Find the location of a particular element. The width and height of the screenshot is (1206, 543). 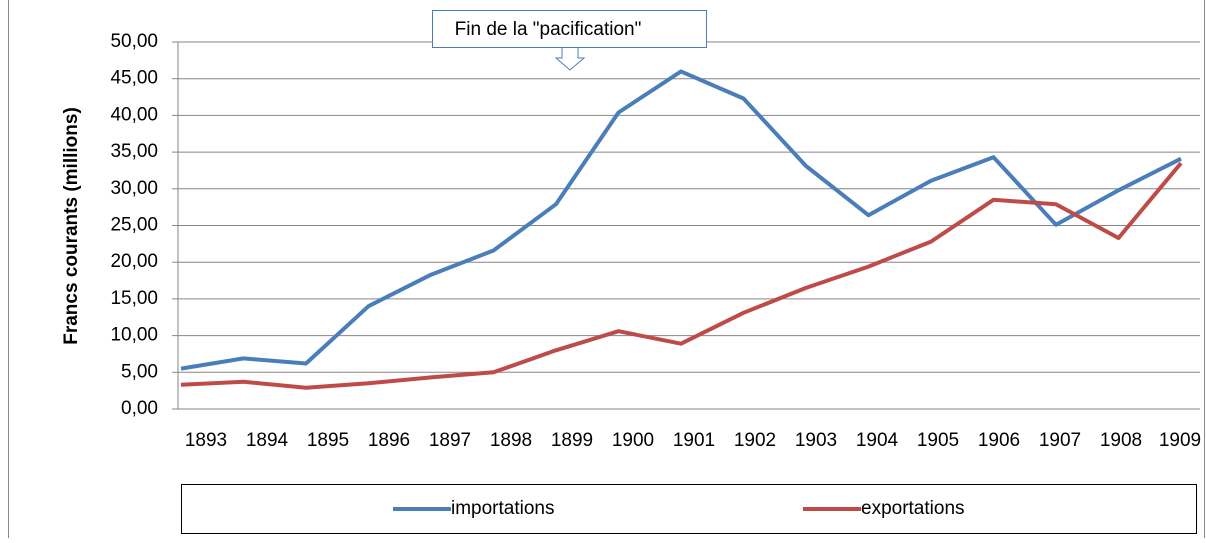

x-tick-label: 1895 is located at coordinates (328, 440).